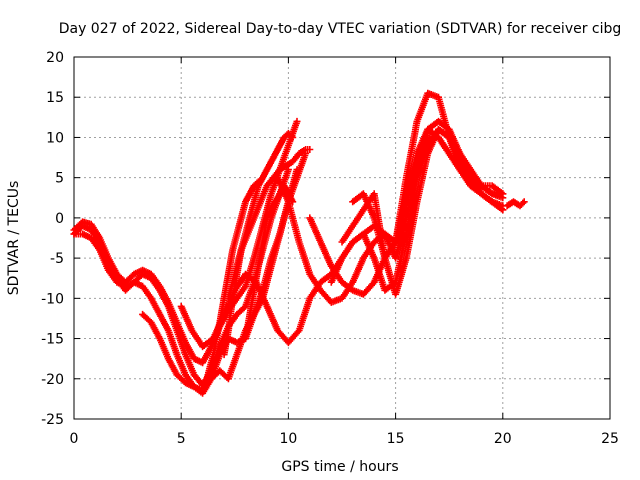 The image size is (640, 480). I want to click on x-tick-label: 15, so click(396, 439).